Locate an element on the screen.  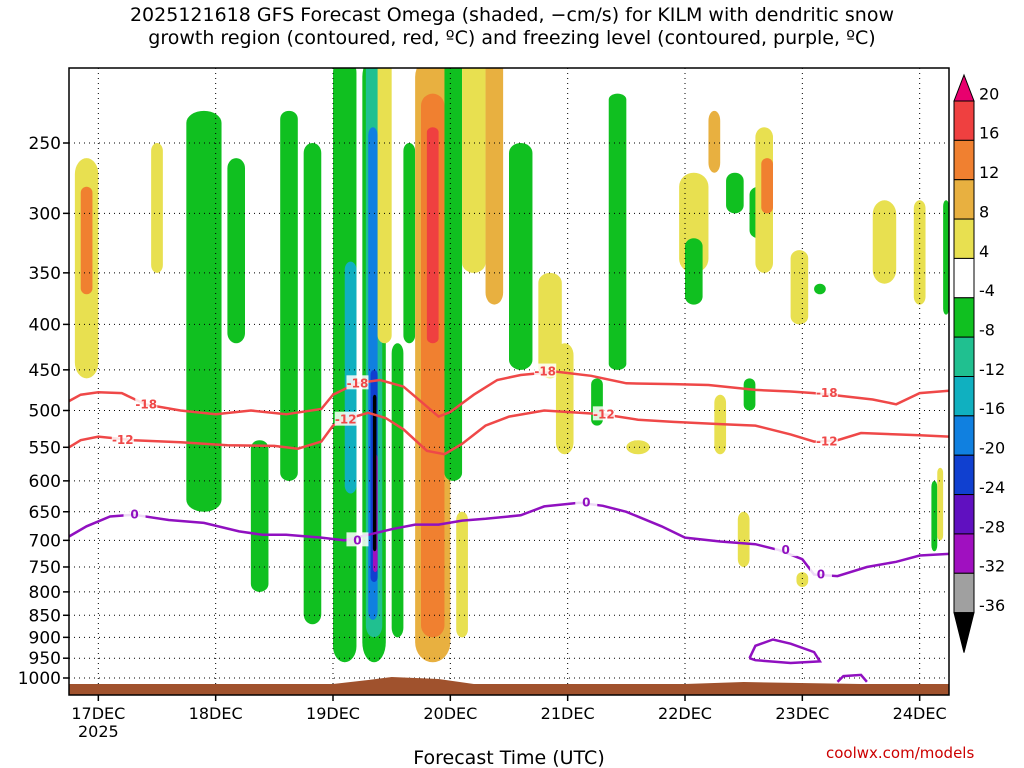
terrain-profile is located at coordinates (597, 680).